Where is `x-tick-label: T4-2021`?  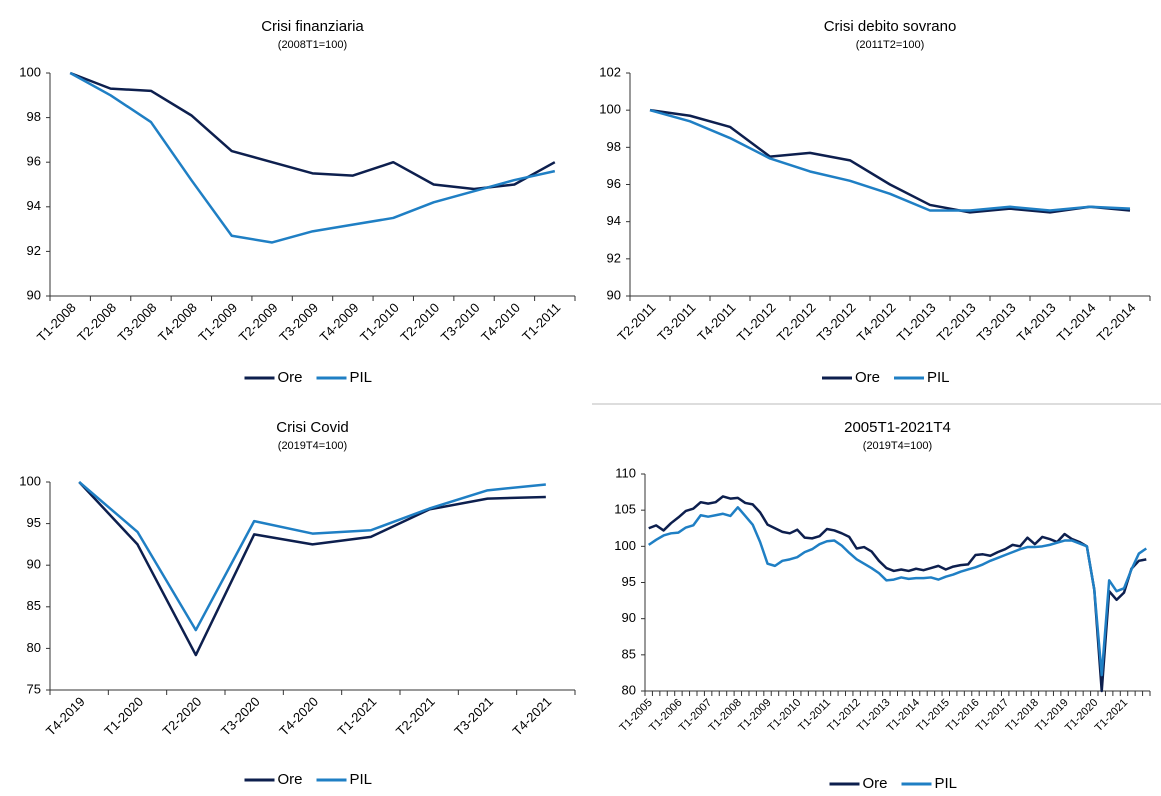
x-tick-label: T4-2021 is located at coordinates (532, 716).